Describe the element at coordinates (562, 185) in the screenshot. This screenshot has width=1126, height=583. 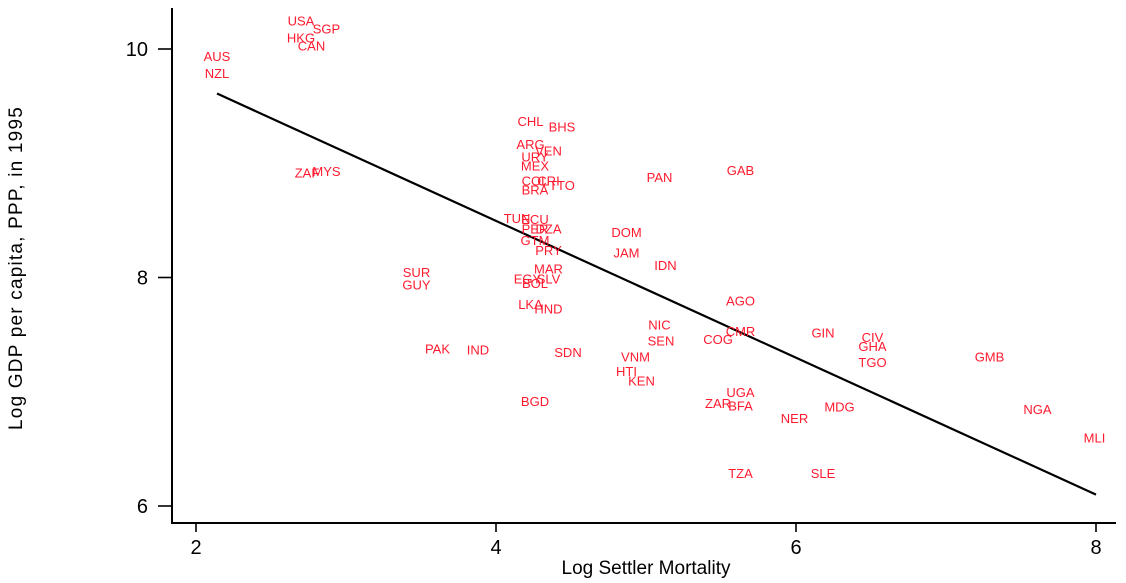
I see `point-label-tto: TTO` at that location.